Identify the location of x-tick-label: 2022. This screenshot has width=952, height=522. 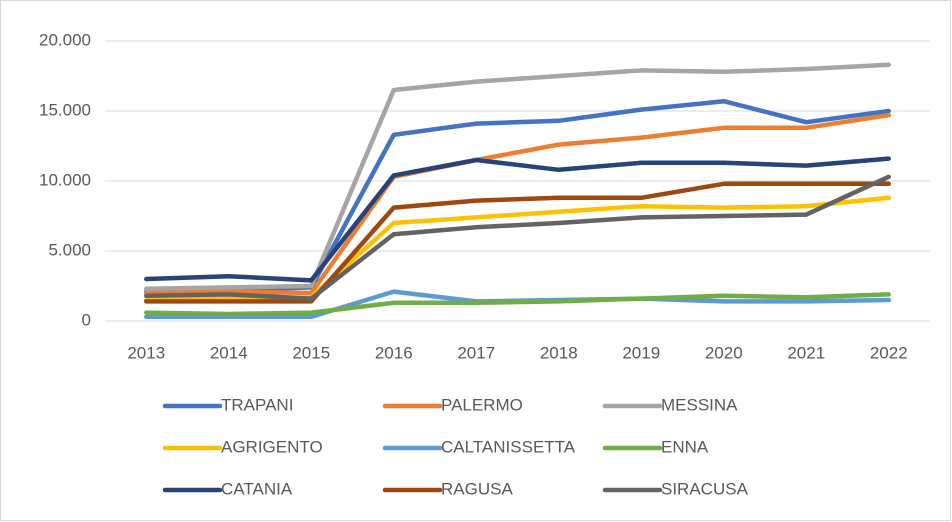
(889, 352).